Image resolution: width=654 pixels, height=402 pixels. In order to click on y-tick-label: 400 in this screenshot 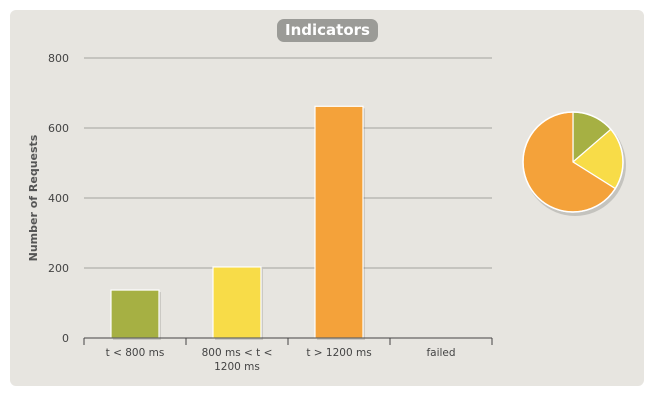, I will do `click(58, 198)`.